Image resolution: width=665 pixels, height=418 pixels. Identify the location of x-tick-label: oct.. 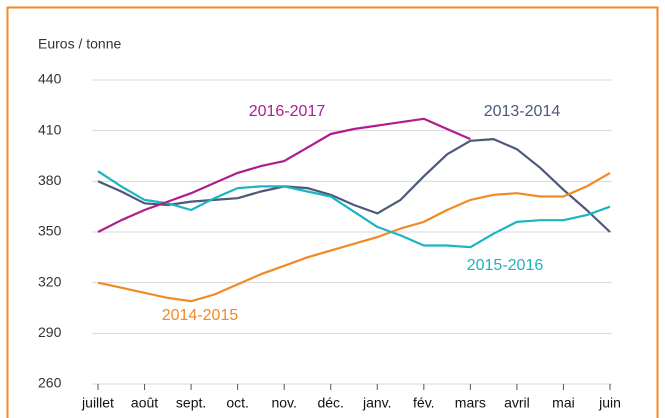
(237, 403).